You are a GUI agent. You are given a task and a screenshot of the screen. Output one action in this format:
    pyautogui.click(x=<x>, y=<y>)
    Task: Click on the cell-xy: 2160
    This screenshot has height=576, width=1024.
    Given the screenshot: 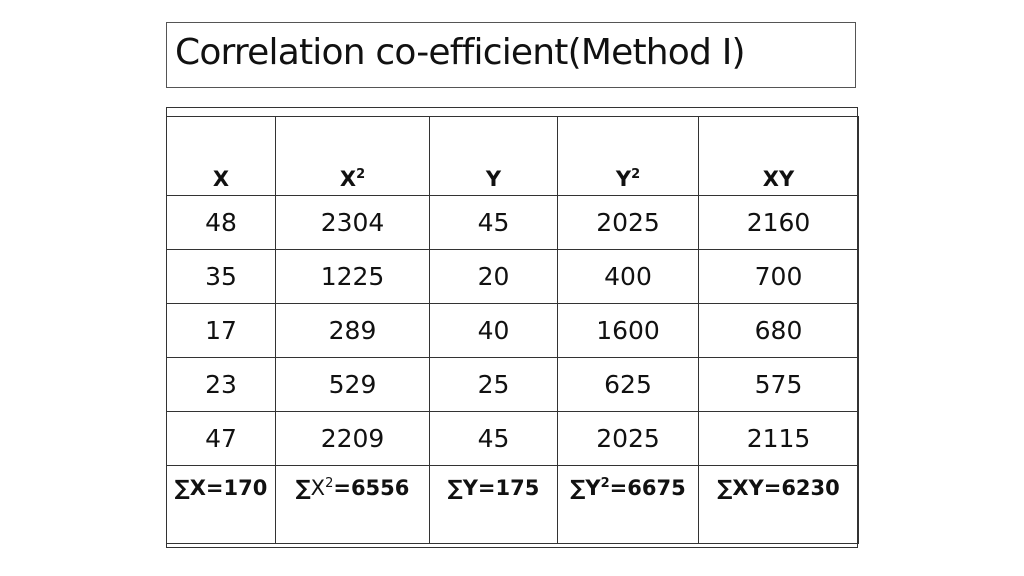 What is the action you would take?
    pyautogui.click(x=778, y=222)
    